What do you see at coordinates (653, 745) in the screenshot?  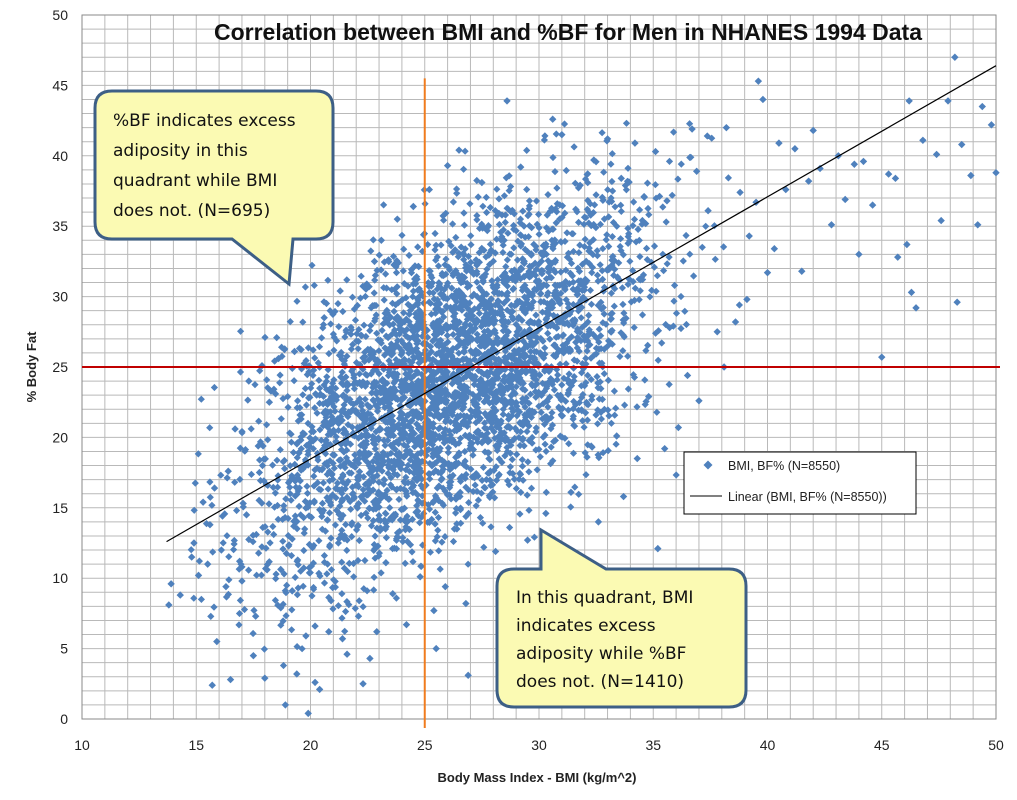 I see `x-tick-label: 35` at bounding box center [653, 745].